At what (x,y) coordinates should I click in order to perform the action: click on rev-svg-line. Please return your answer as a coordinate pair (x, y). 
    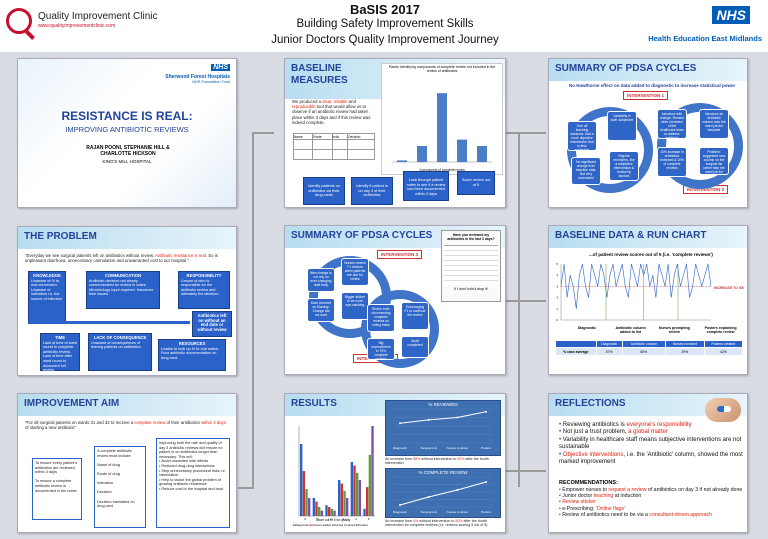
    Looking at the image, I should click on (443, 417).